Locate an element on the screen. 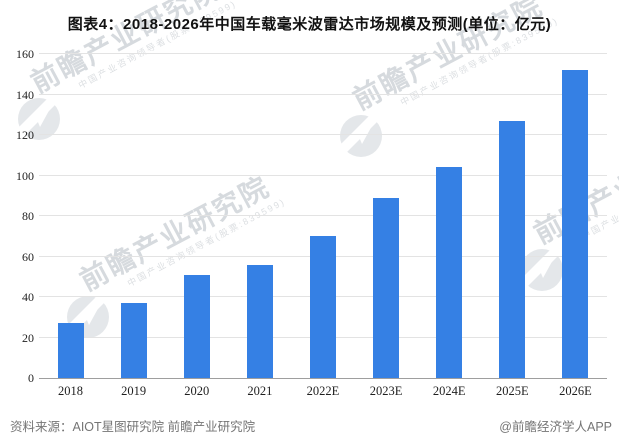 This screenshot has height=446, width=619. x-tick-2020: 2020 is located at coordinates (197, 391).